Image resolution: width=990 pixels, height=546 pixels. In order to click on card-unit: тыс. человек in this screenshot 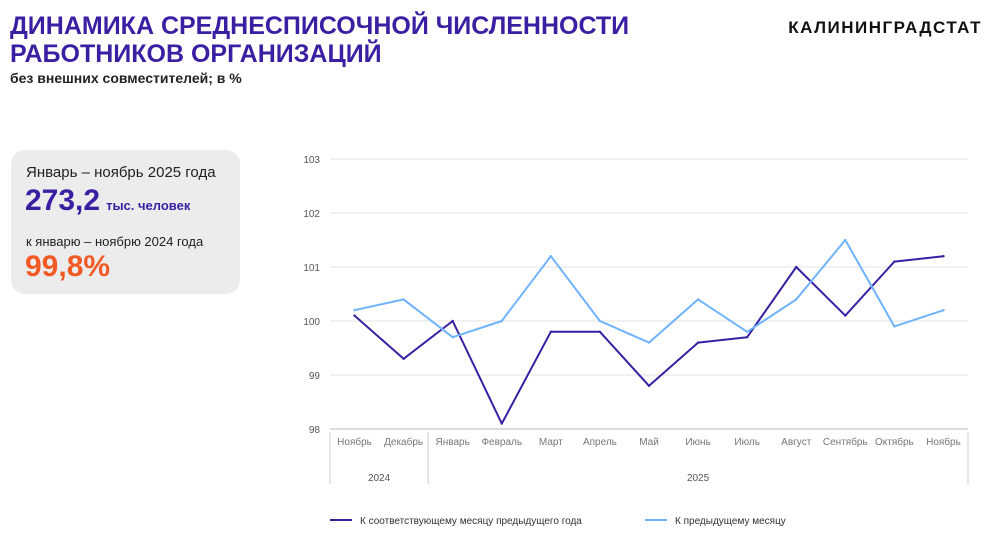, I will do `click(148, 205)`.